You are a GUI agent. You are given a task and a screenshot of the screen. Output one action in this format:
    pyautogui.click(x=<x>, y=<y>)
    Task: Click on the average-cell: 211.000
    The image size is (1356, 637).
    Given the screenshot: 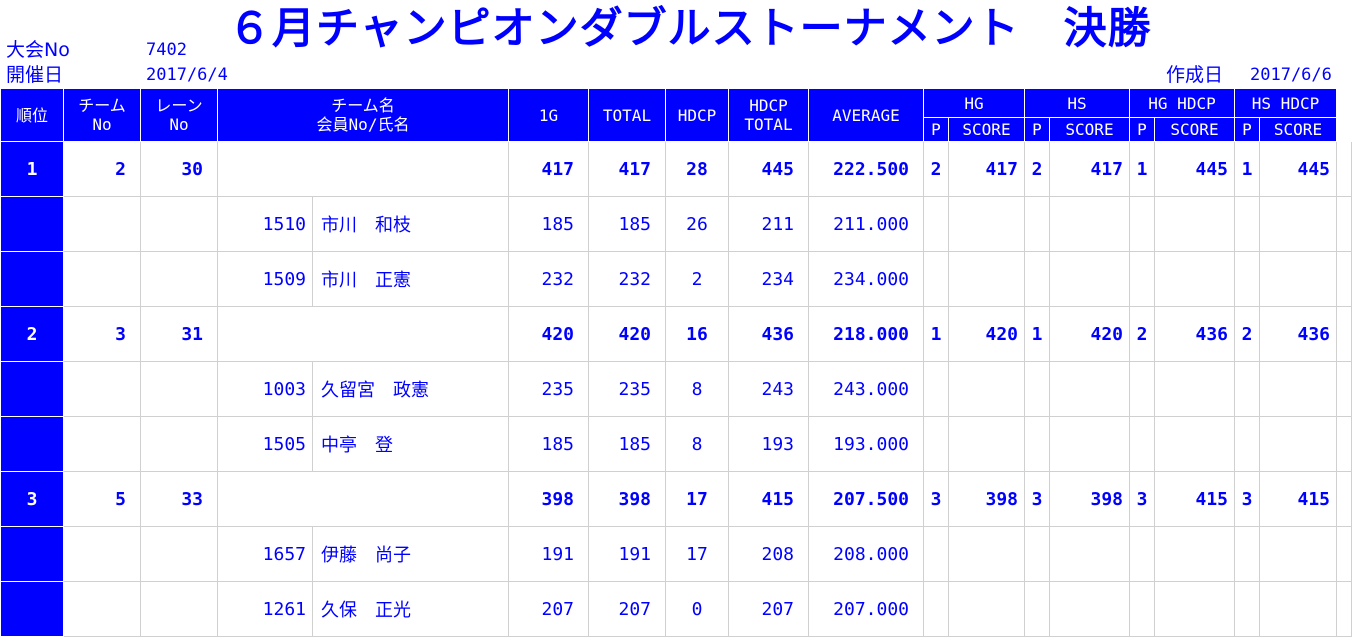 What is the action you would take?
    pyautogui.click(x=866, y=224)
    